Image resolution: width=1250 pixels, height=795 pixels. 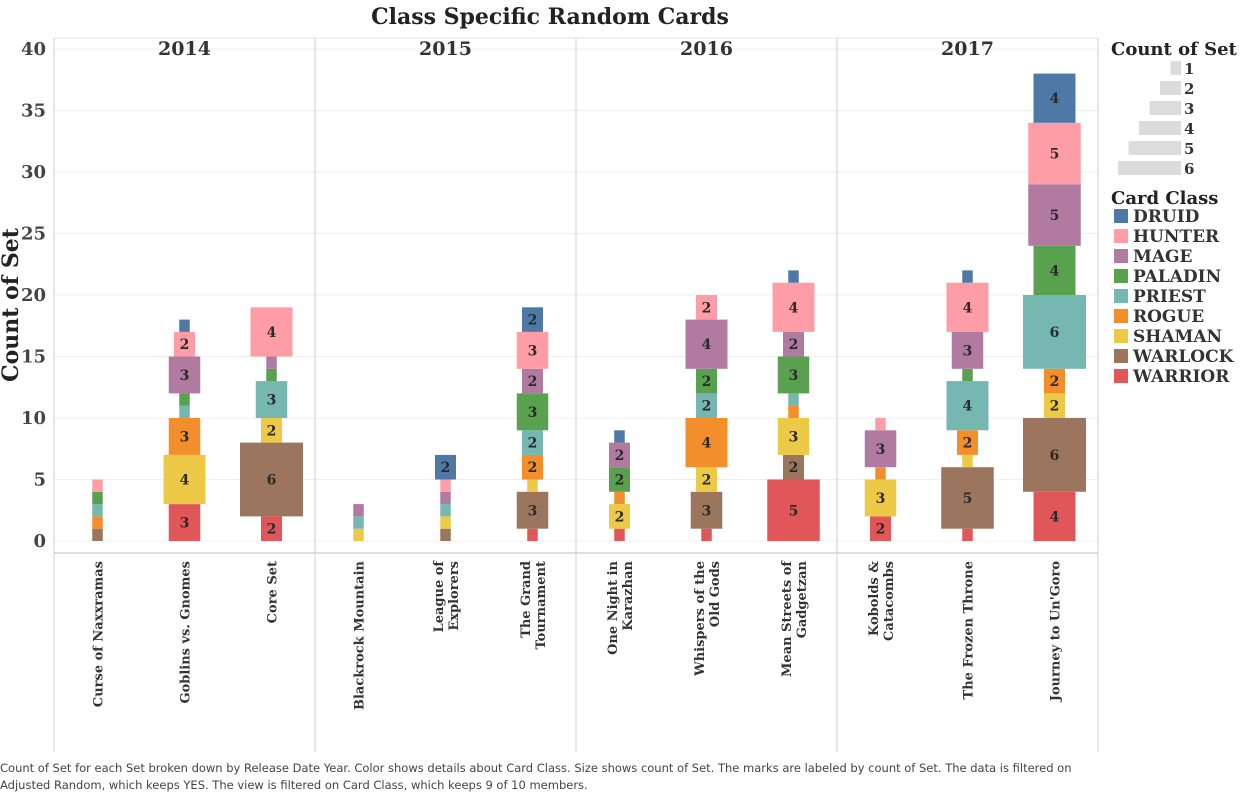 What do you see at coordinates (802, 599) in the screenshot?
I see `x-category-line: Gadgetzan` at bounding box center [802, 599].